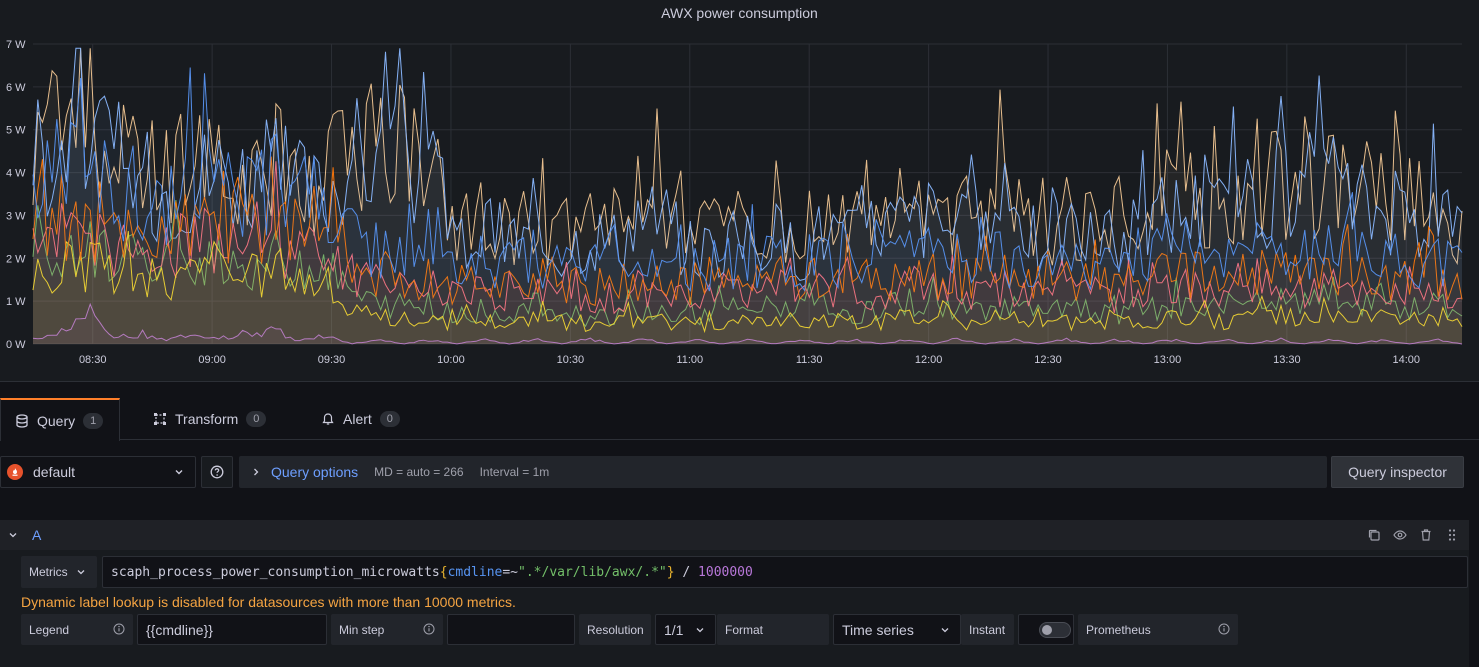  Describe the element at coordinates (1158, 629) in the screenshot. I see `prometheus-label: Prometheus` at that location.